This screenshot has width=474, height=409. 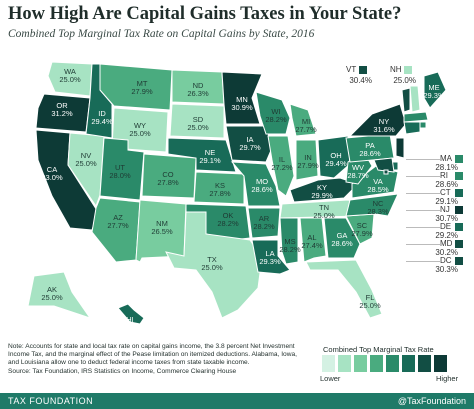 I want to click on state-abbr-pa: PA, so click(x=369, y=145).